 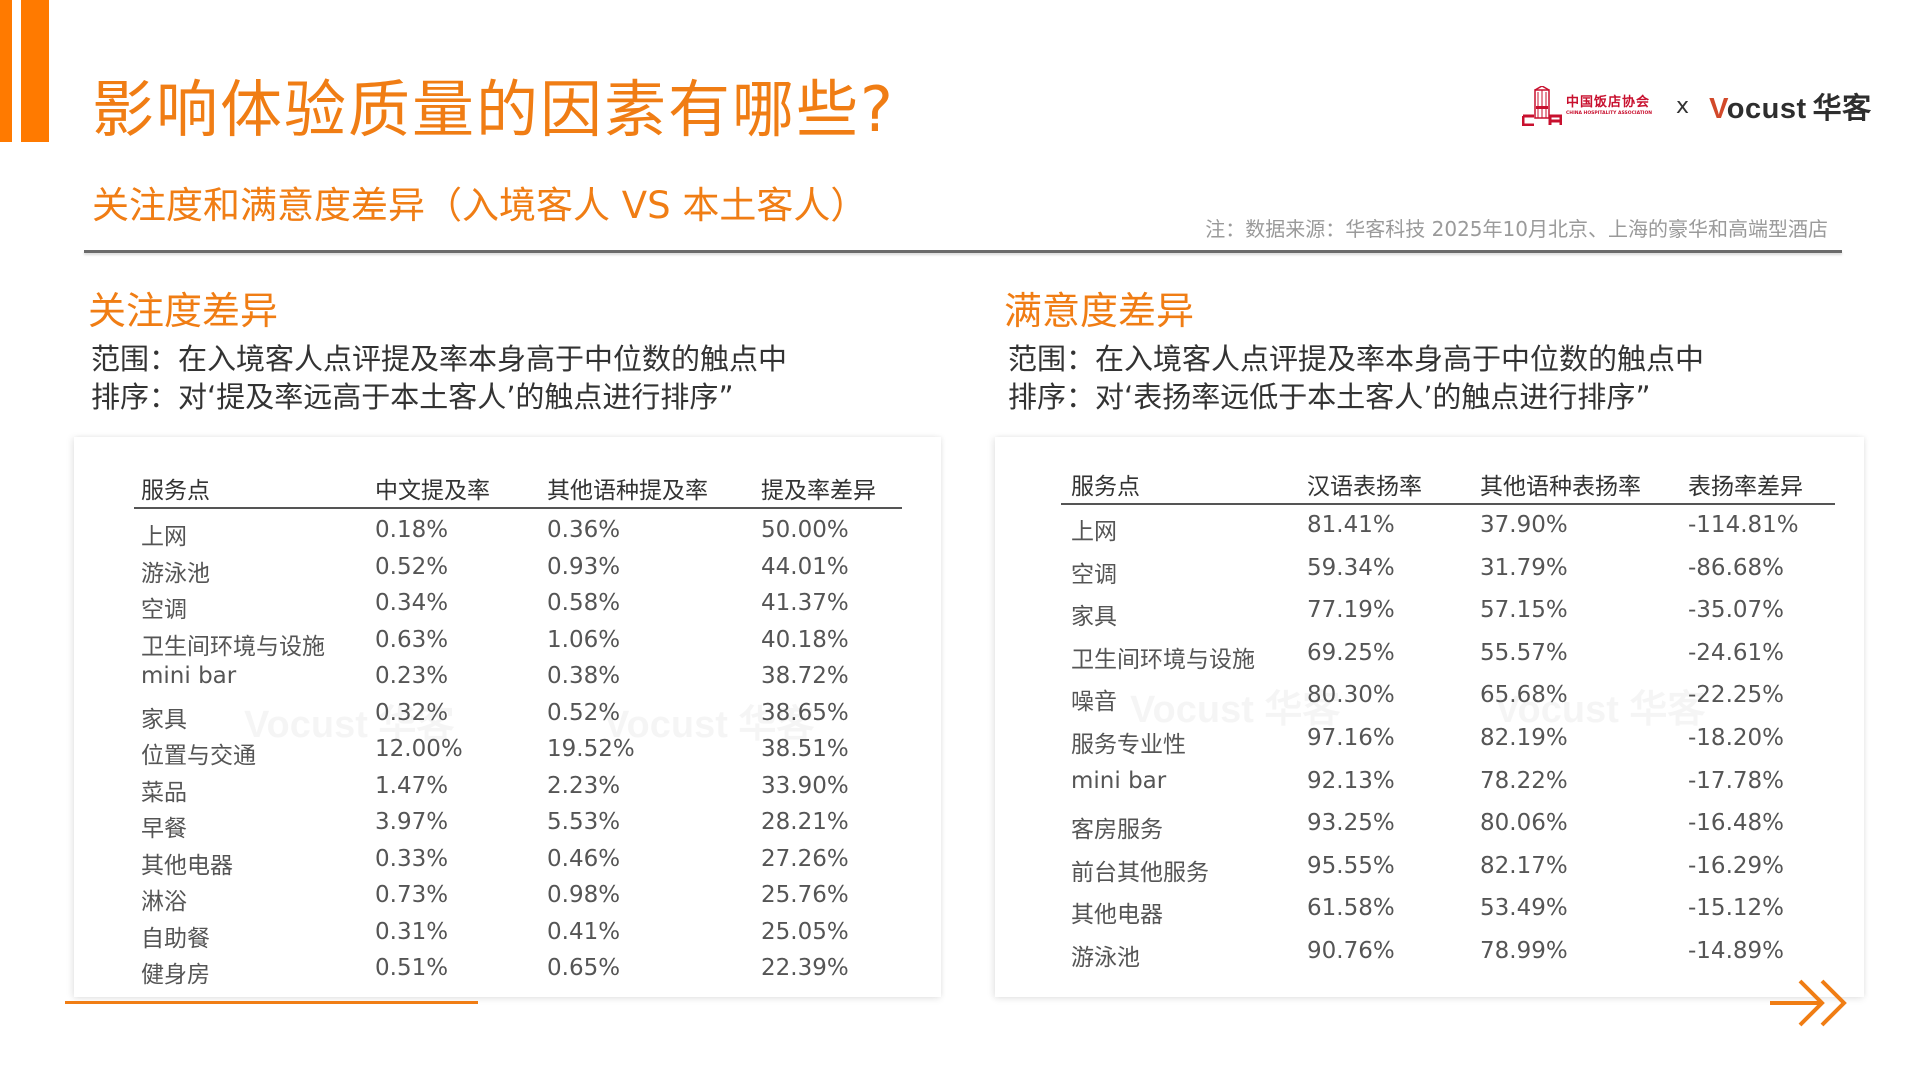 What do you see at coordinates (1736, 908) in the screenshot?
I see `rate-diff-cell: -15.12%` at bounding box center [1736, 908].